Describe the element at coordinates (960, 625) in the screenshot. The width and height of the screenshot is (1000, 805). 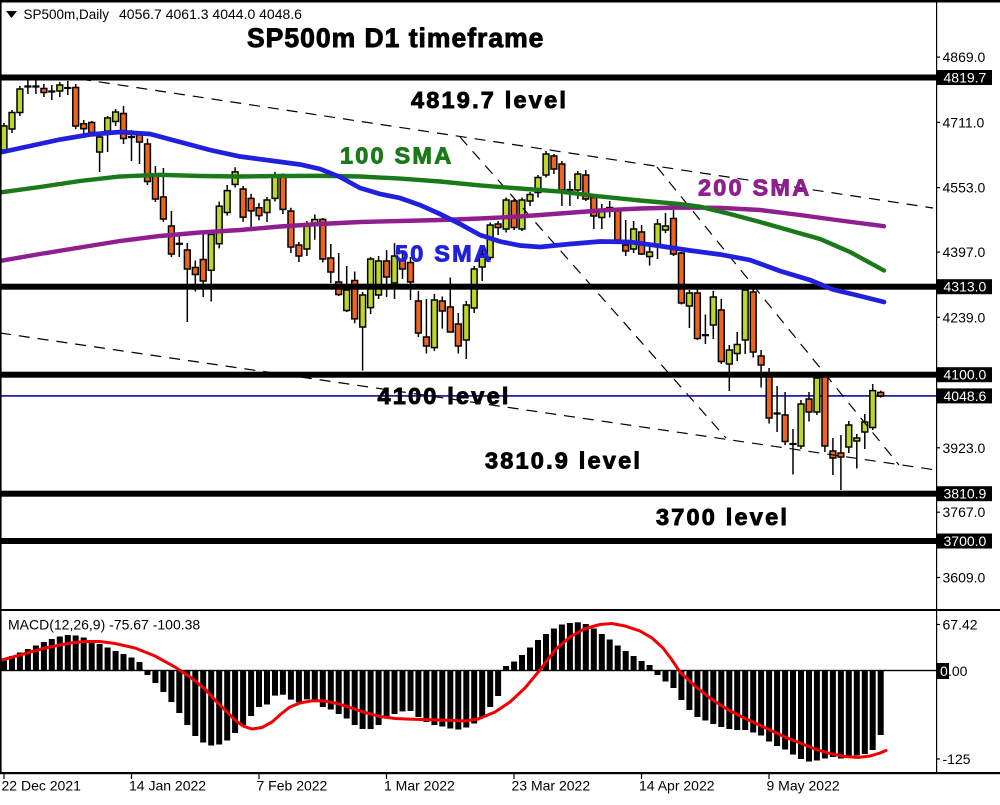
I see `svg-text: 67.42` at that location.